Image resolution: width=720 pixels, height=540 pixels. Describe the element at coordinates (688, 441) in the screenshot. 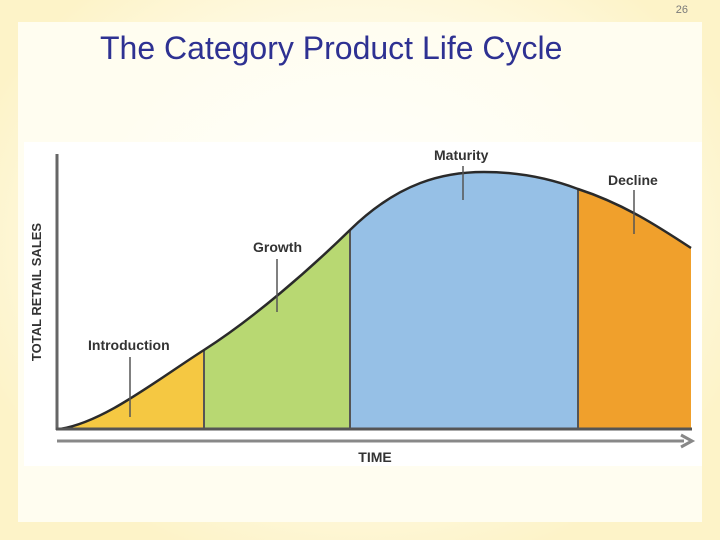

I see `time-arrow-head` at that location.